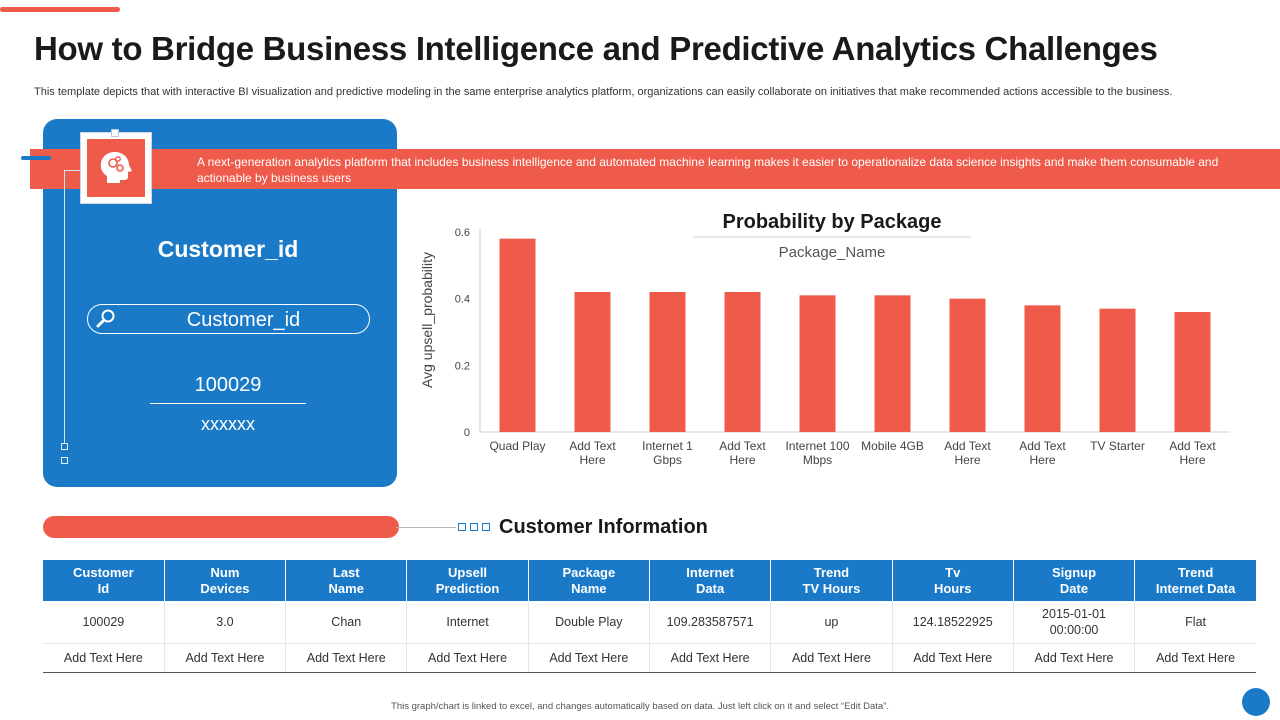  I want to click on corner-dot, so click(1256, 702).